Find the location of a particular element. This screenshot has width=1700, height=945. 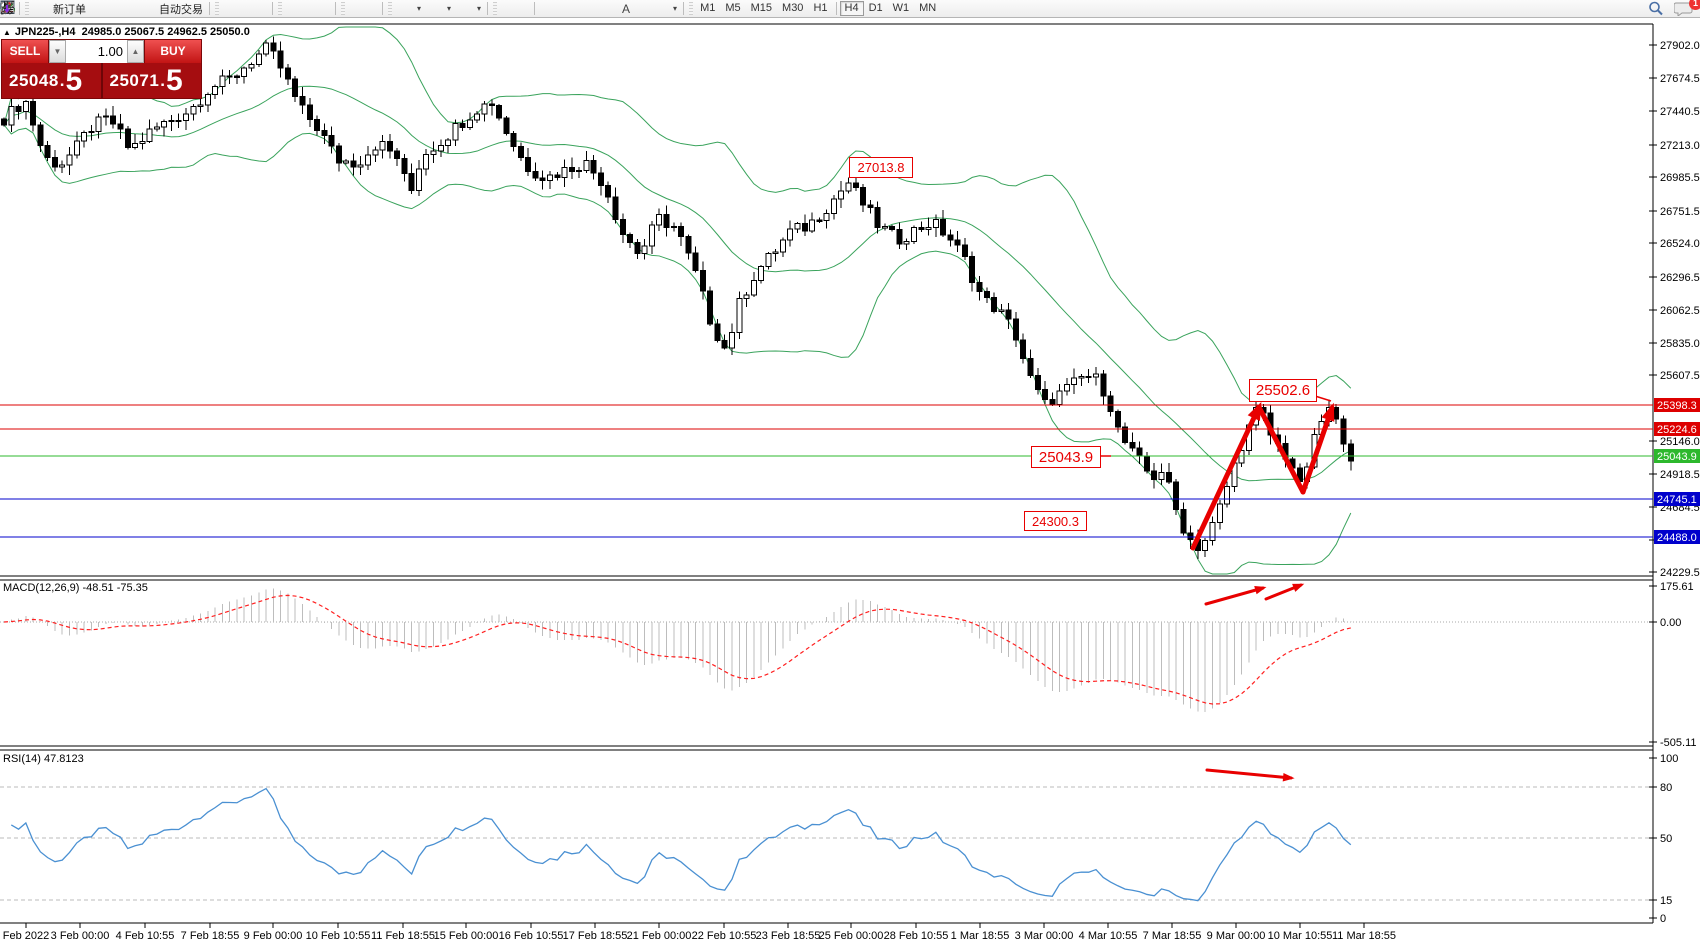

svg-text: 7 Feb 18:55 is located at coordinates (210, 936).